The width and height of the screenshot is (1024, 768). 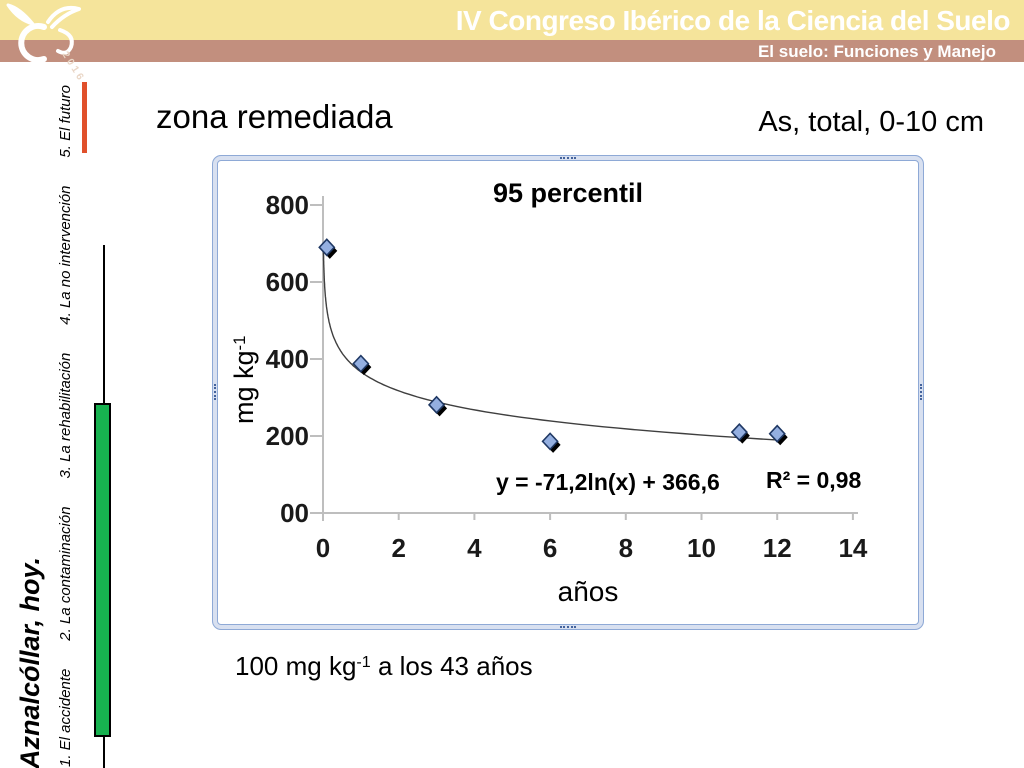 What do you see at coordinates (568, 193) in the screenshot?
I see `chart-title: 95 percentil` at bounding box center [568, 193].